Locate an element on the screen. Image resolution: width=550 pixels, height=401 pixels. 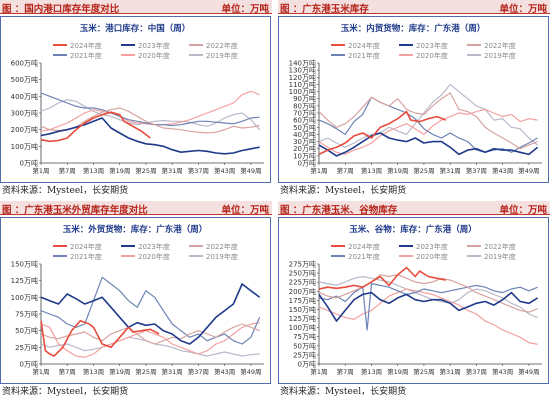
y-tick-label: 275万吨 is located at coordinates (302, 264).